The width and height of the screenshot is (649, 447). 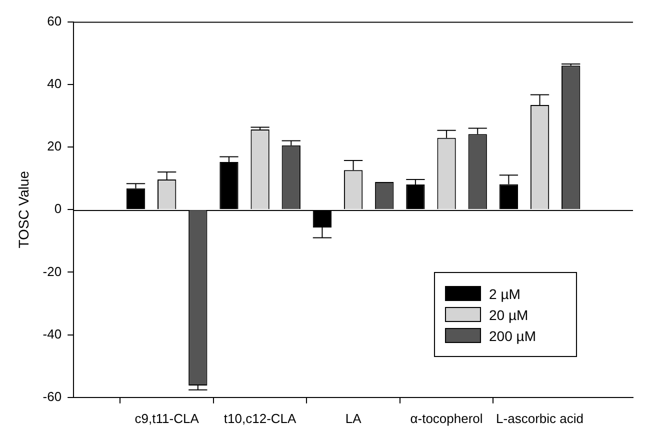 I want to click on y-tick-label: 0, so click(x=58, y=208).